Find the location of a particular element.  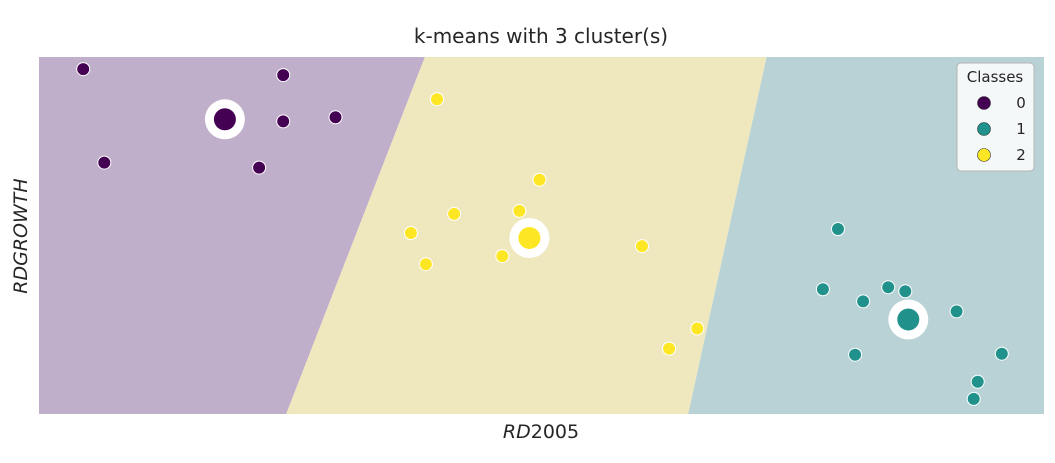

legend-title: Classes is located at coordinates (995, 77).